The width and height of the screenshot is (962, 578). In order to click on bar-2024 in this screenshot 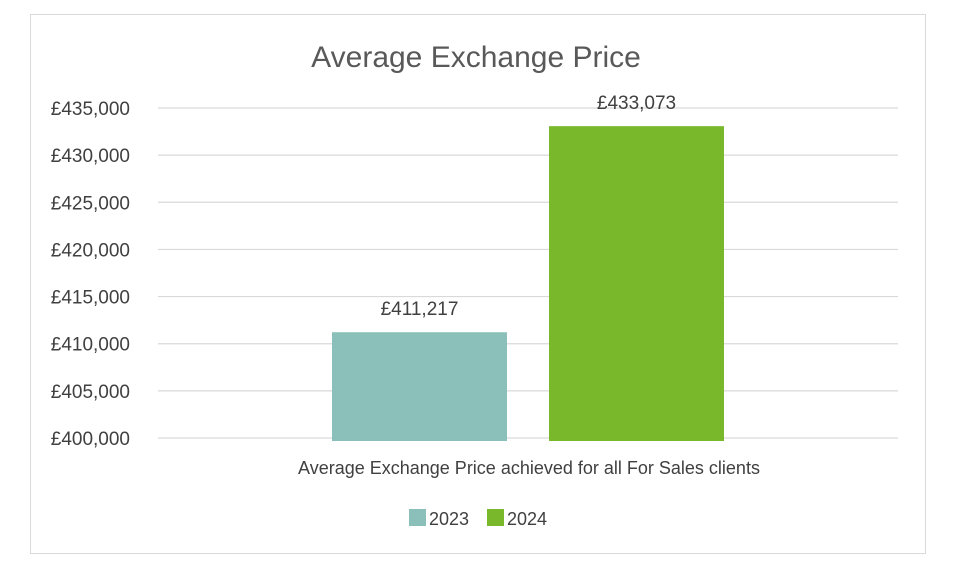, I will do `click(636, 283)`.